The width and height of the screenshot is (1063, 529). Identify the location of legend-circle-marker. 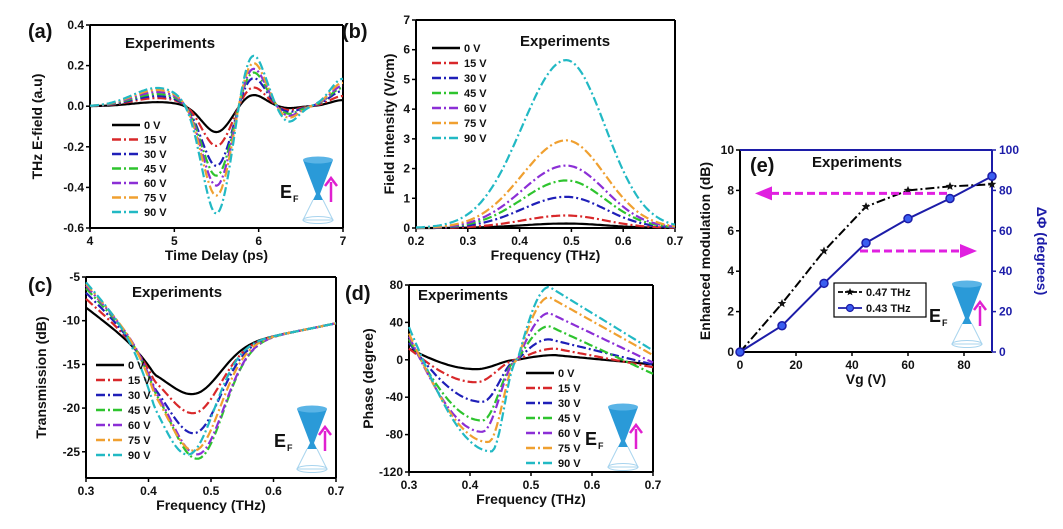
(850, 308).